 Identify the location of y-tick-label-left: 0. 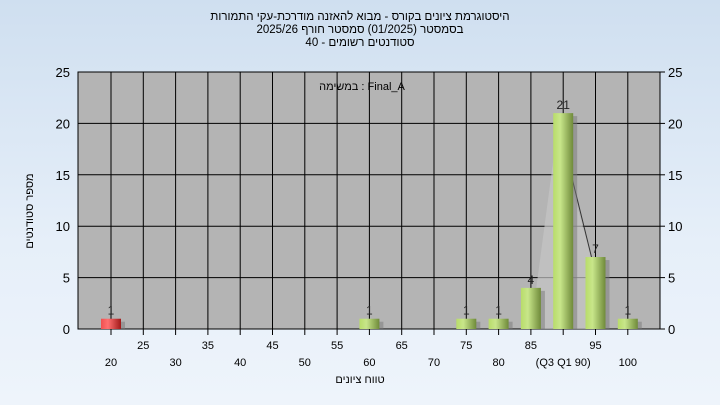
(66, 329).